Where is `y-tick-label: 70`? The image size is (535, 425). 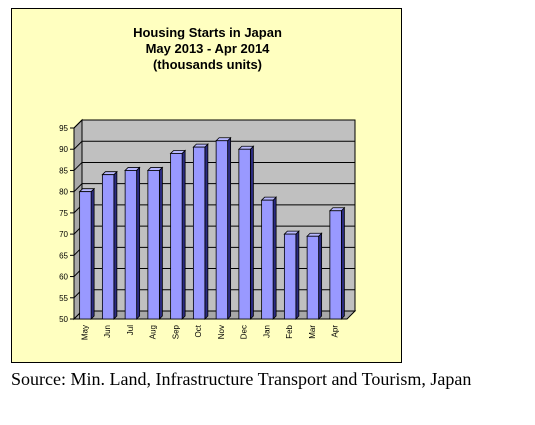
y-tick-label: 70 is located at coordinates (63, 234).